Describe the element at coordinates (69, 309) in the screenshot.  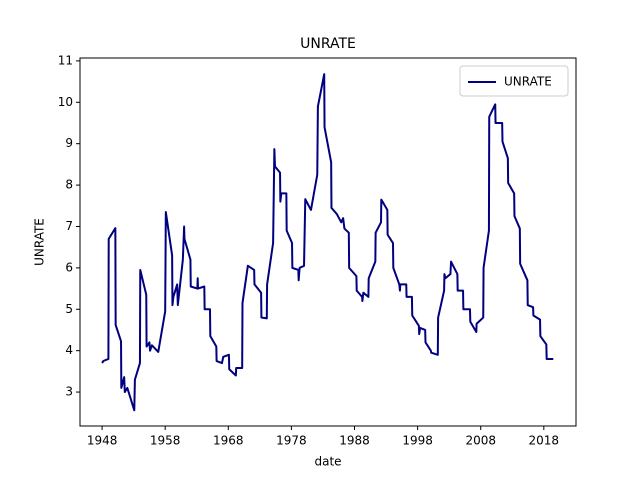
I see `y-tick-label: 5` at that location.